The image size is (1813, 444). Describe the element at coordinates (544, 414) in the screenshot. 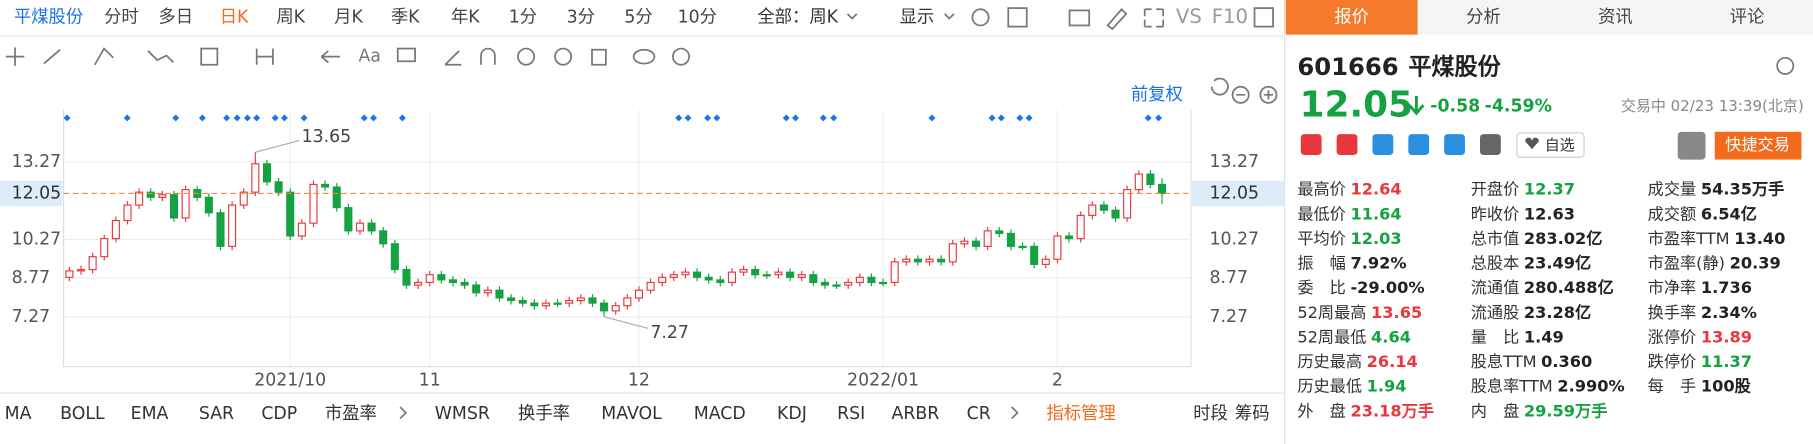

I see `indicator-tab: 换手率` at that location.